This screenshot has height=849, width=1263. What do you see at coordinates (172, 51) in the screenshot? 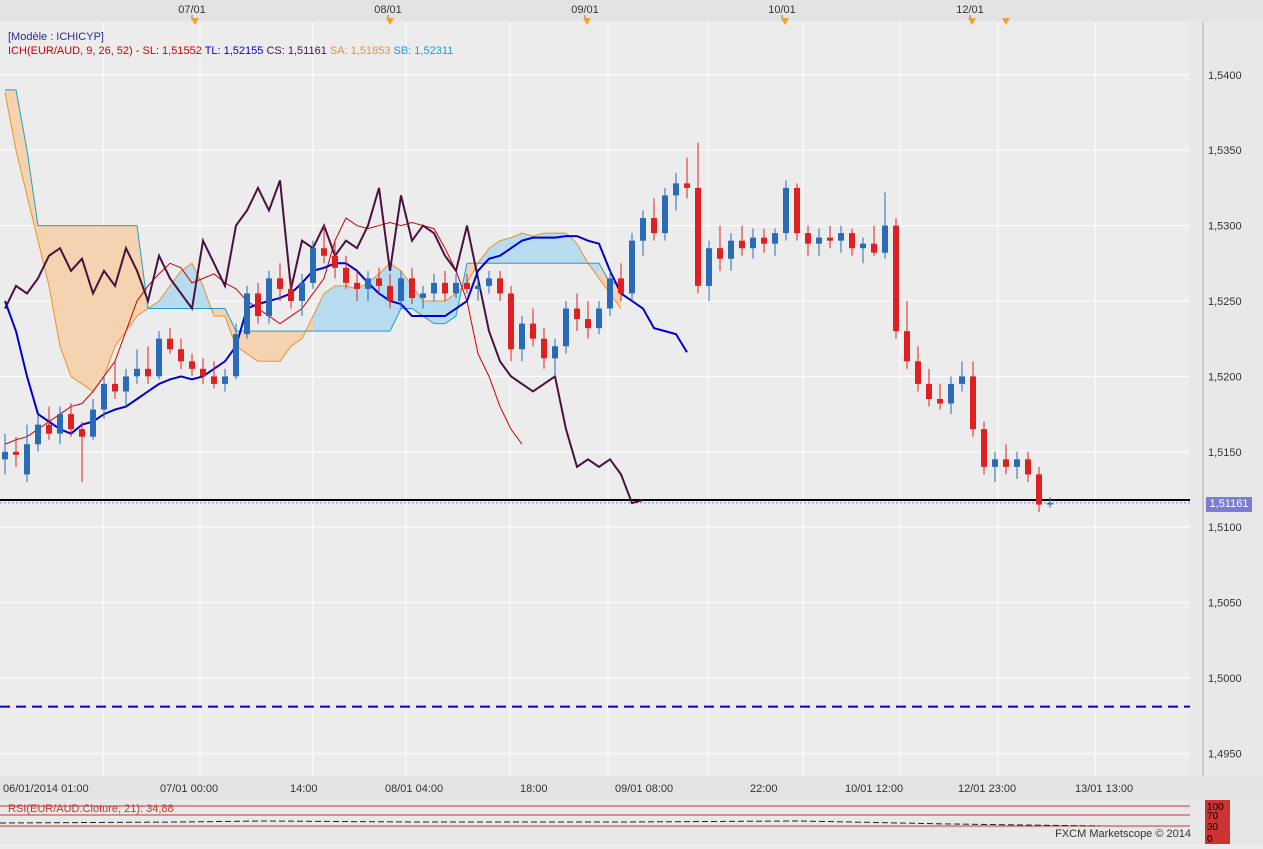
I see `sl-value: SL: 1,51552` at bounding box center [172, 51].